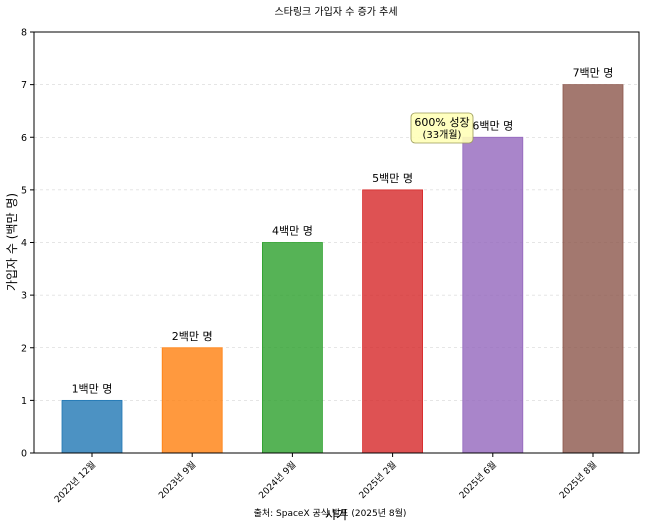  Describe the element at coordinates (24, 190) in the screenshot. I see `y-tick-label: 5` at that location.